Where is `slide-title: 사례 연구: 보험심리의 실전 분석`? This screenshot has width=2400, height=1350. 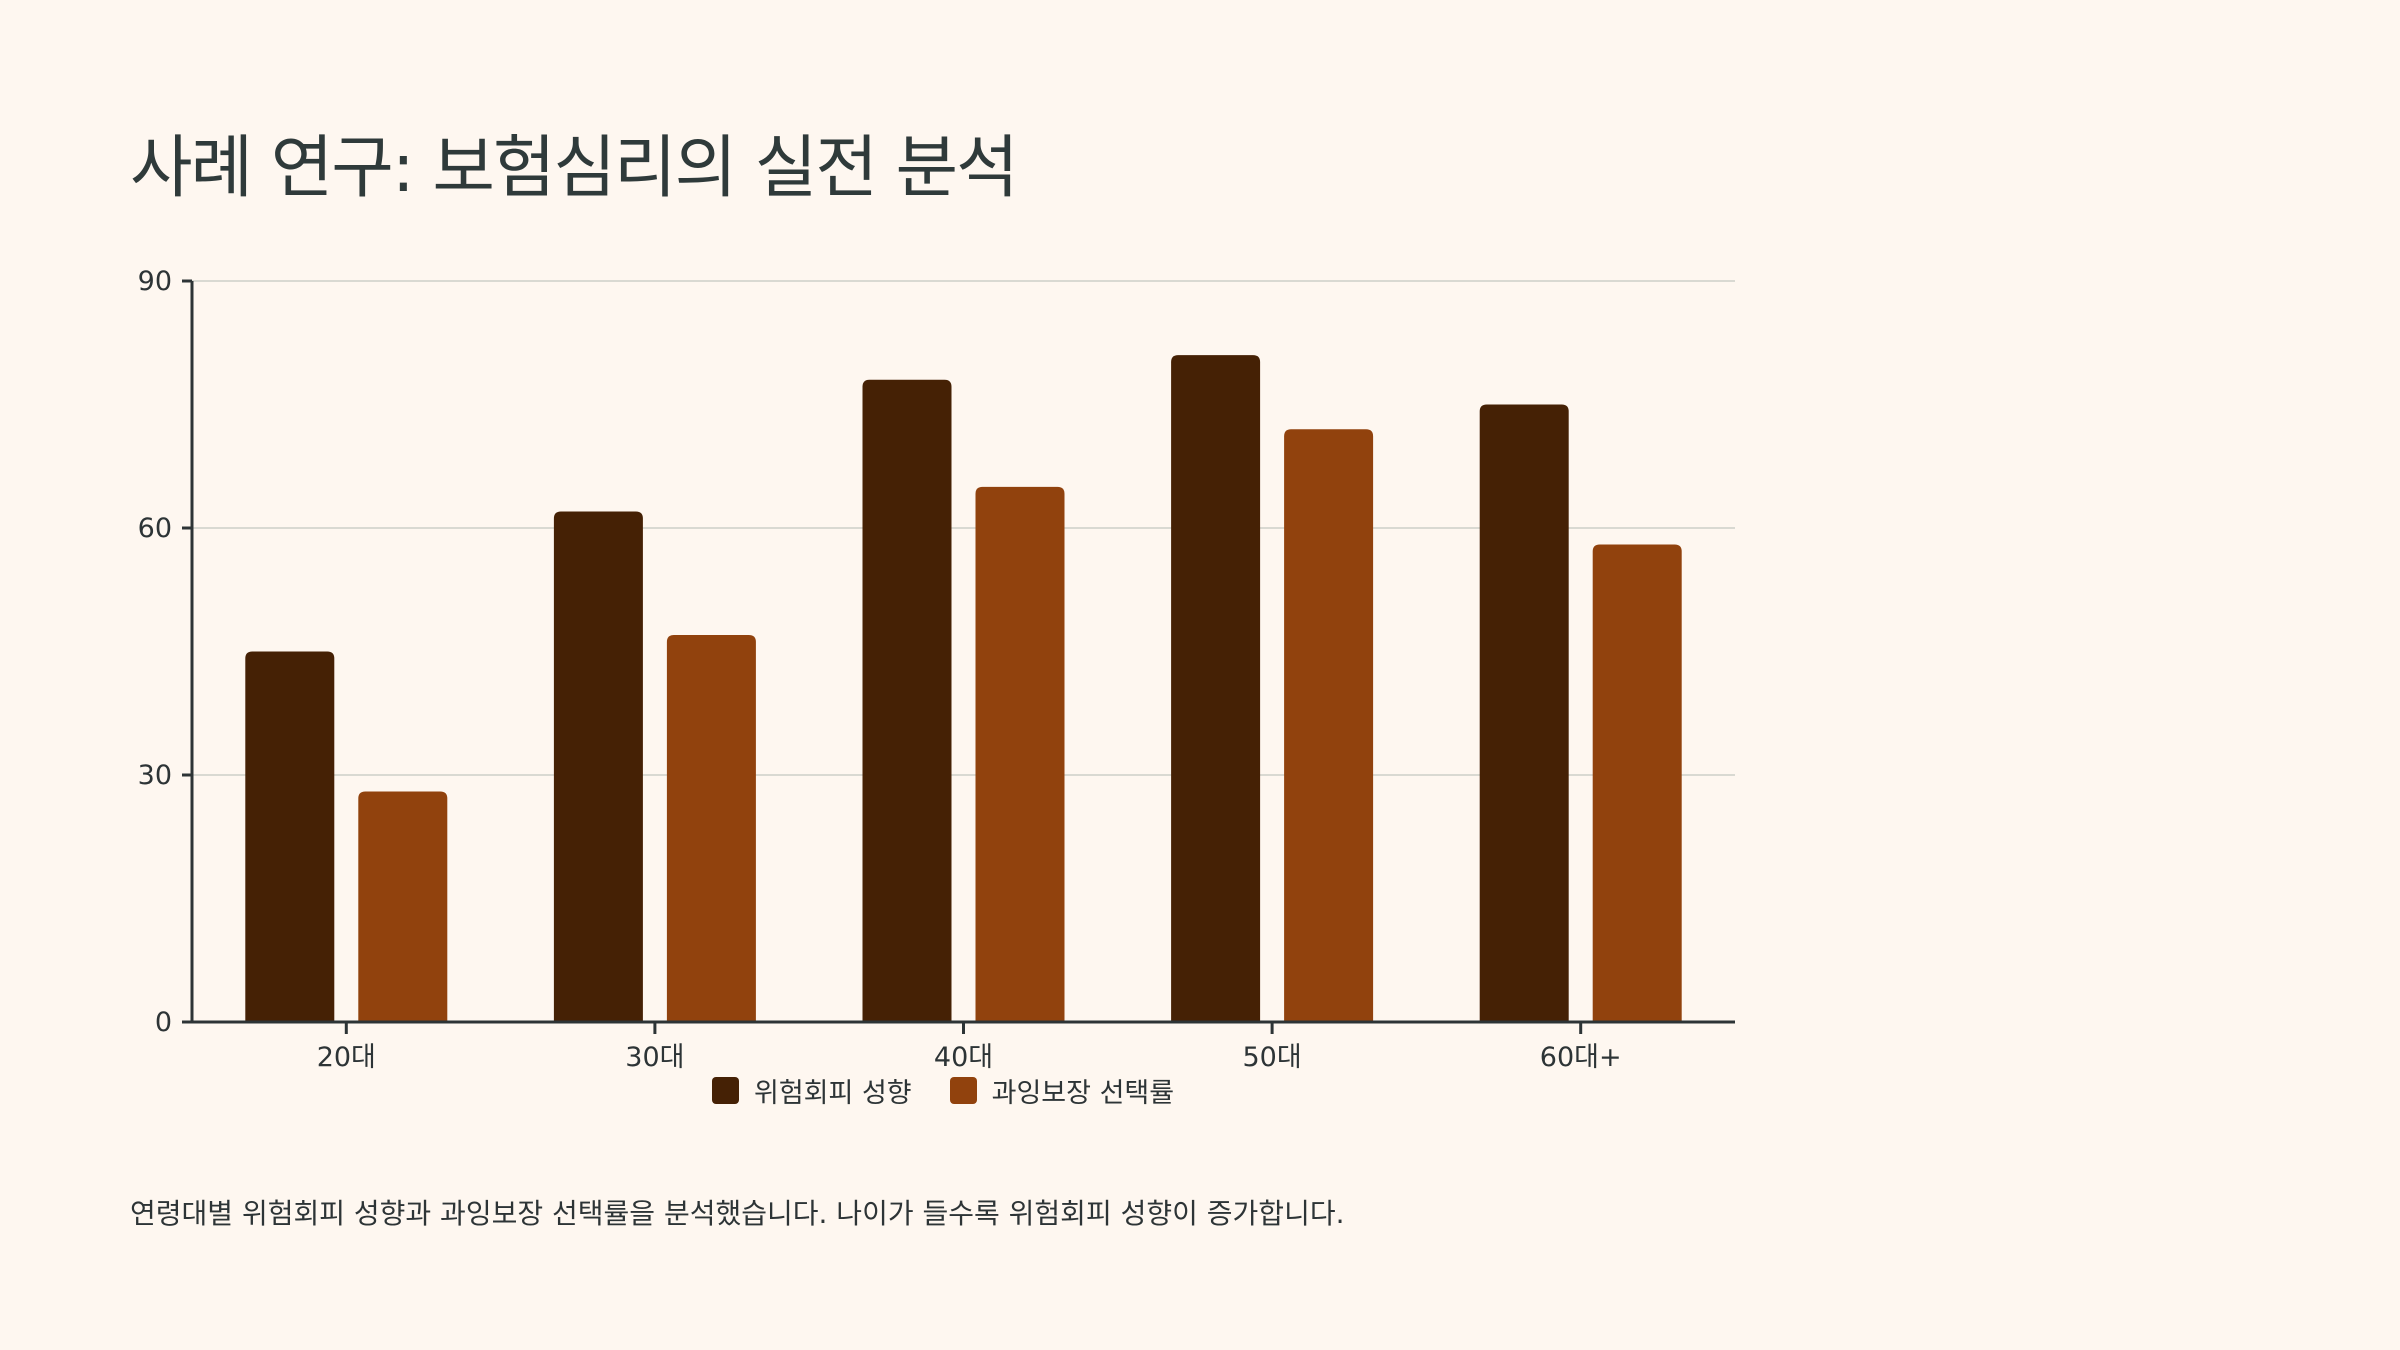
slide-title: 사례 연구: 보험심리의 실전 분석 is located at coordinates (574, 168).